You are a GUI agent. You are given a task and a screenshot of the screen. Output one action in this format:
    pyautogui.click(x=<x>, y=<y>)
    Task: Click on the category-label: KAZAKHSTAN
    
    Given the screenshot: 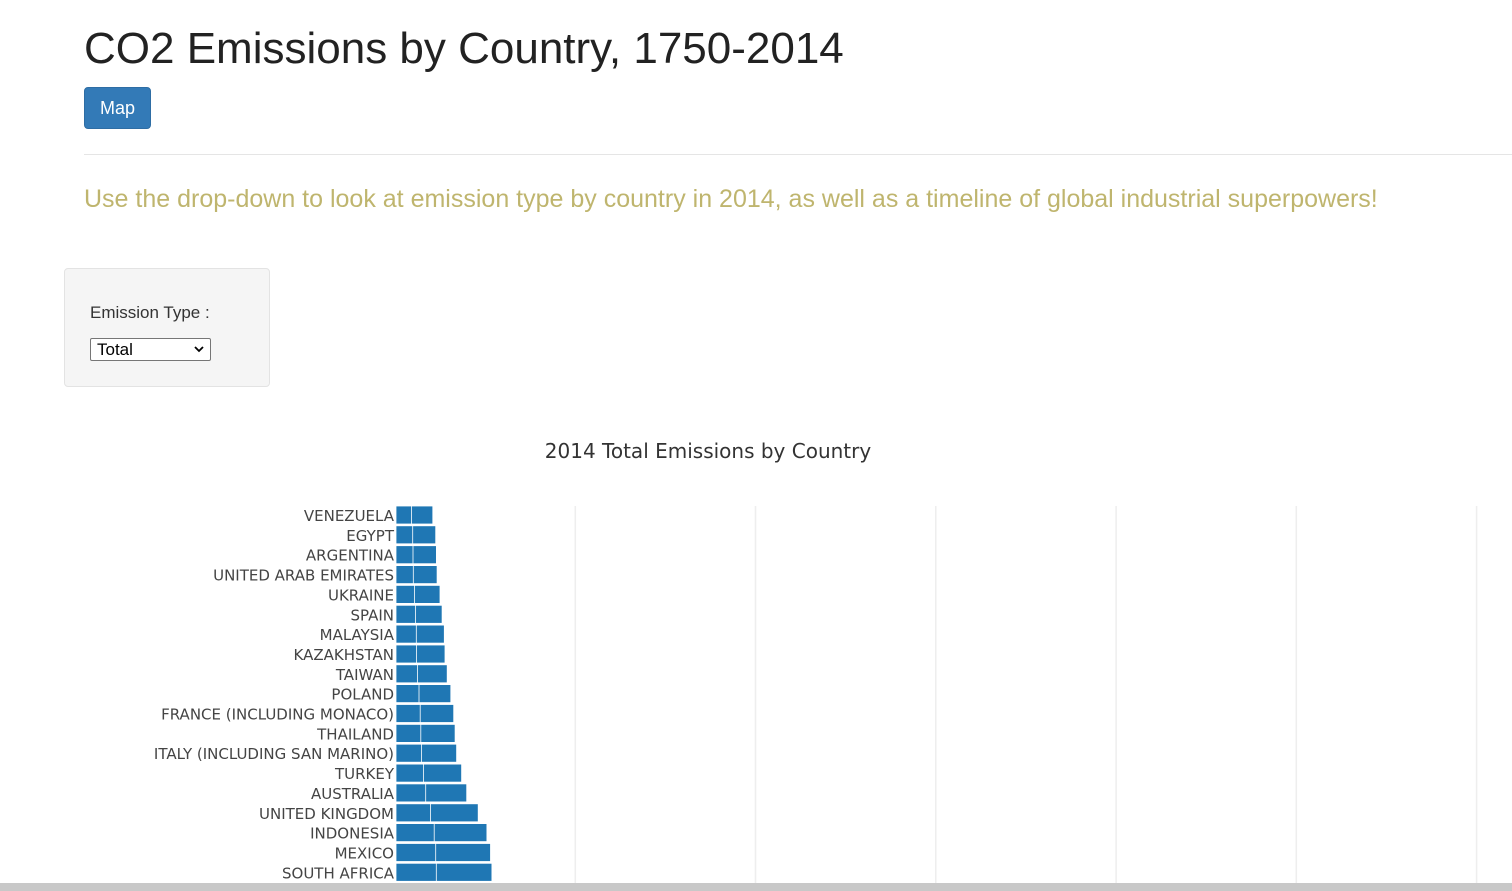 What is the action you would take?
    pyautogui.click(x=344, y=655)
    